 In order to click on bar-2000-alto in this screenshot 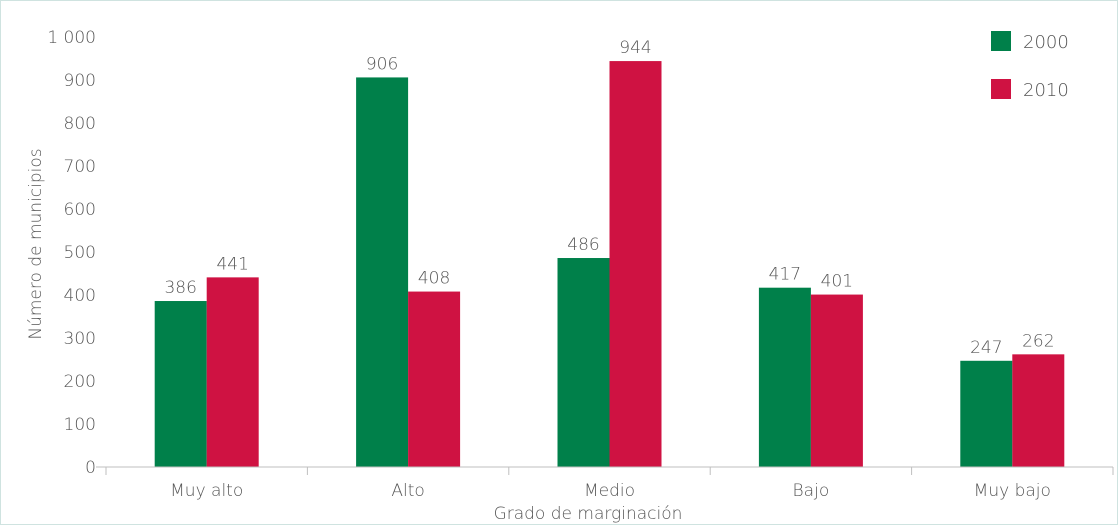, I will do `click(382, 272)`.